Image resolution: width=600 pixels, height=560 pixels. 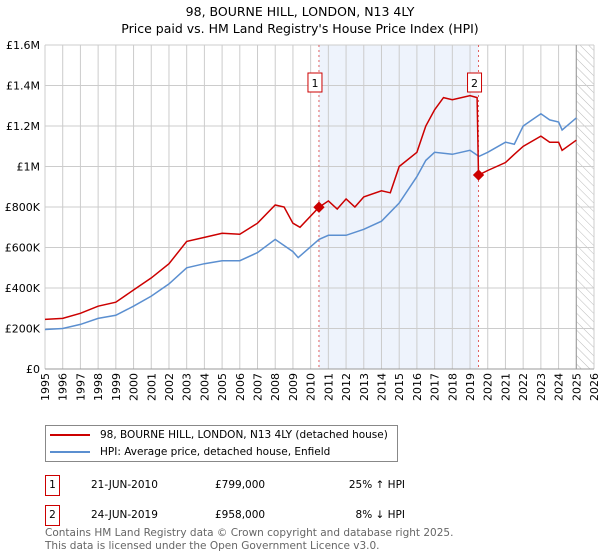 What do you see at coordinates (187, 387) in the screenshot?
I see `x-tick-label: 2003` at bounding box center [187, 387].